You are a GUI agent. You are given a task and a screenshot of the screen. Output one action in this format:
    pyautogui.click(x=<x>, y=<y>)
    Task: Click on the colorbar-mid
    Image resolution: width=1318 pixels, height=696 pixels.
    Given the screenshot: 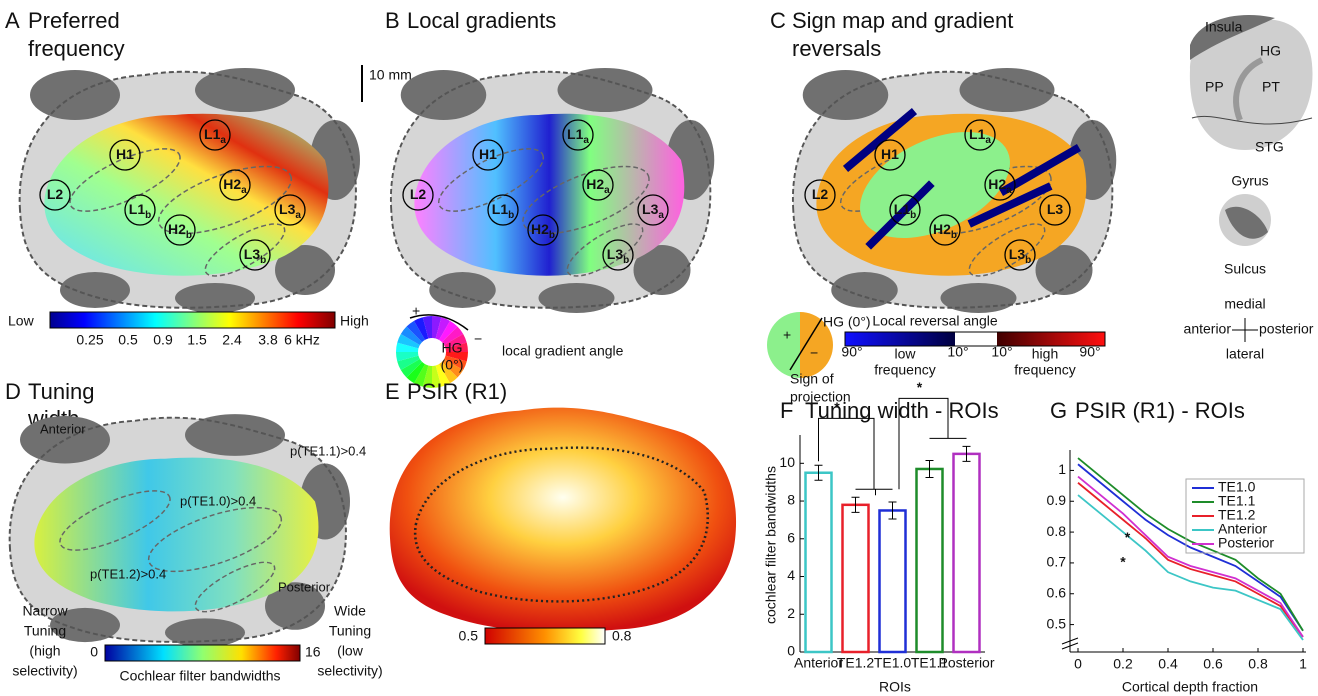 What is the action you would take?
    pyautogui.click(x=976, y=339)
    